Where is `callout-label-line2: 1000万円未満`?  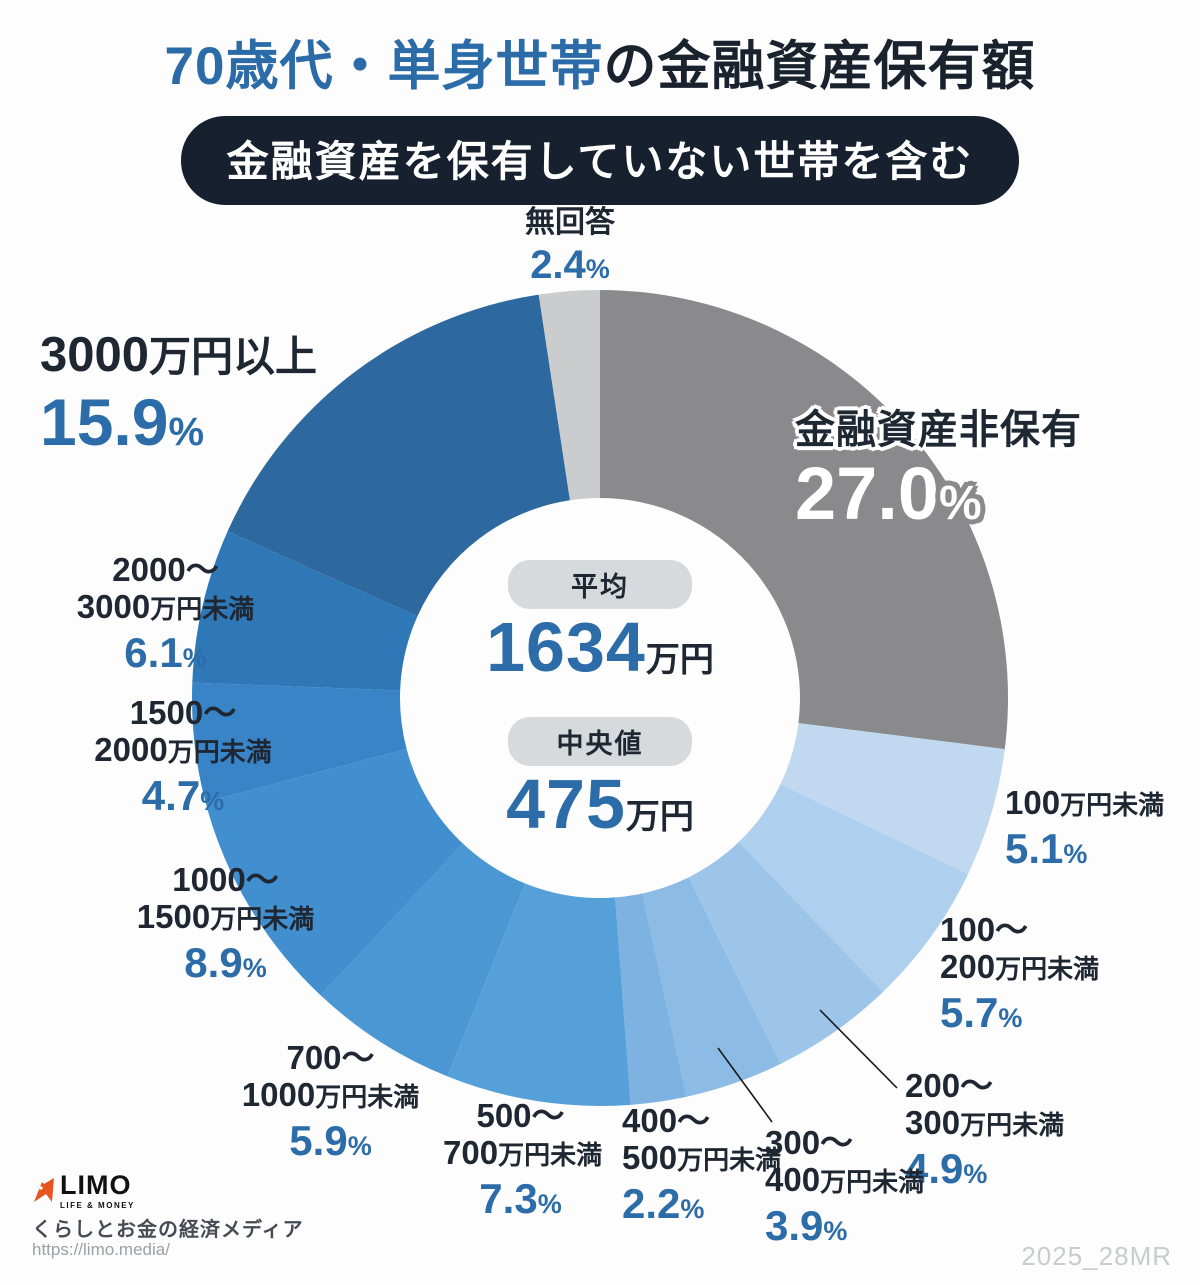 callout-label-line2: 1000万円未満 is located at coordinates (330, 1094).